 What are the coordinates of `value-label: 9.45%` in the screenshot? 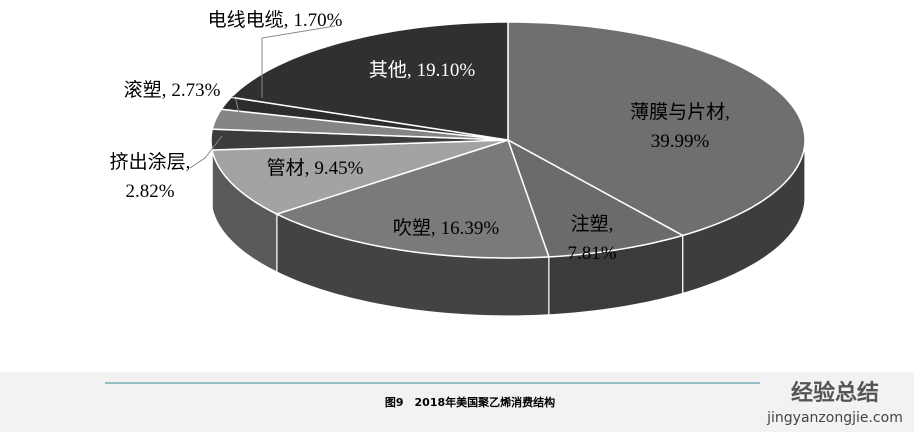 It's located at (338, 168).